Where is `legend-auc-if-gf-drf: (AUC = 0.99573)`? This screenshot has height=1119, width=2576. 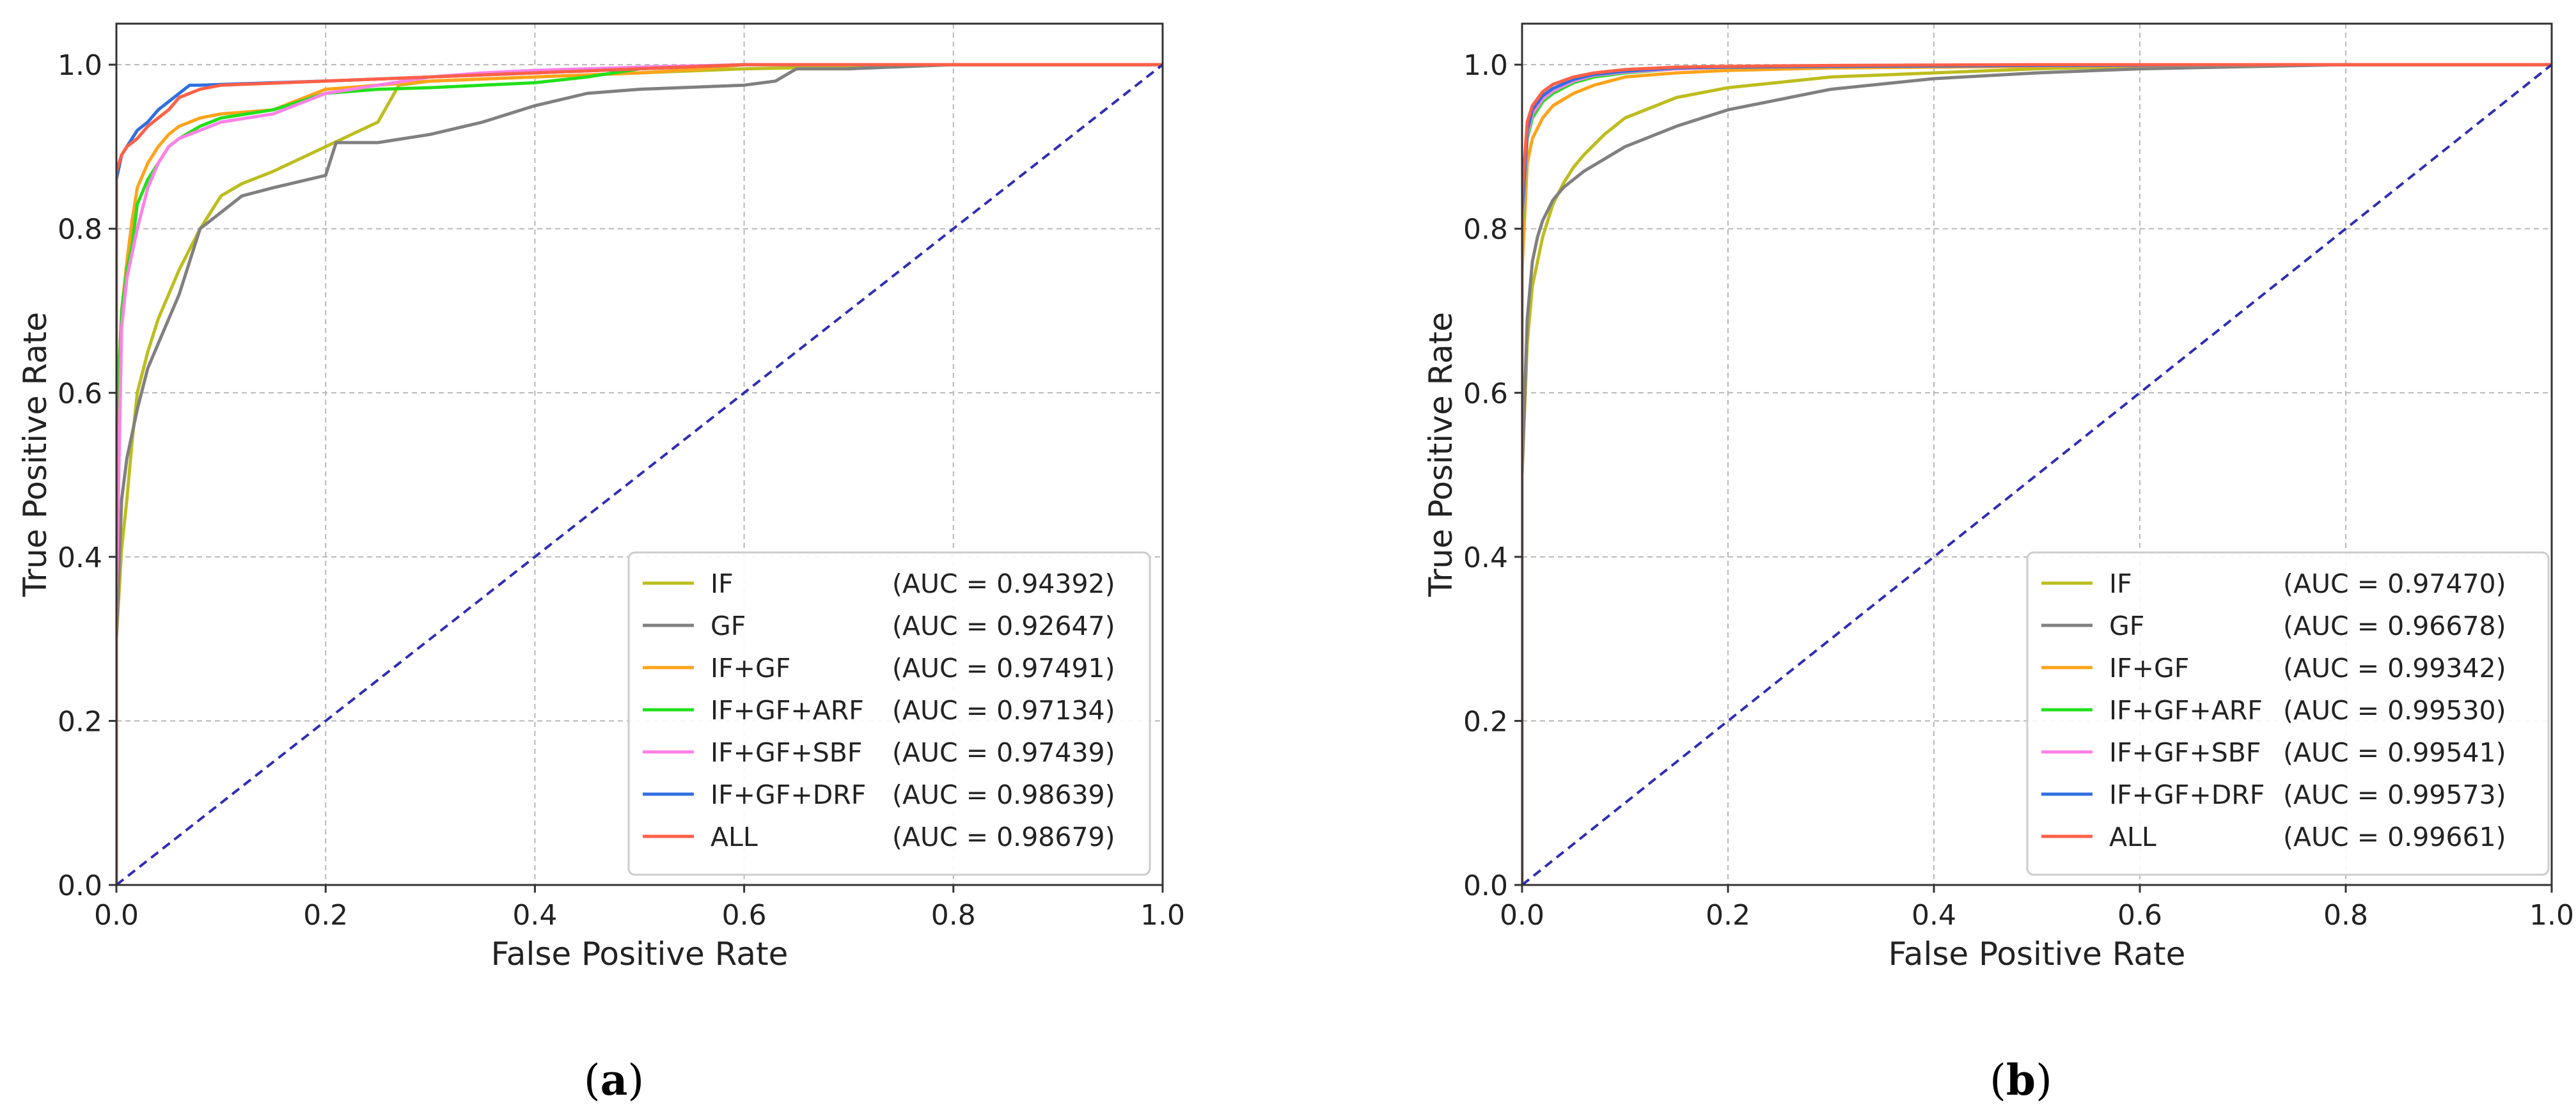
legend-auc-if-gf-drf: (AUC = 0.99573) is located at coordinates (2394, 795).